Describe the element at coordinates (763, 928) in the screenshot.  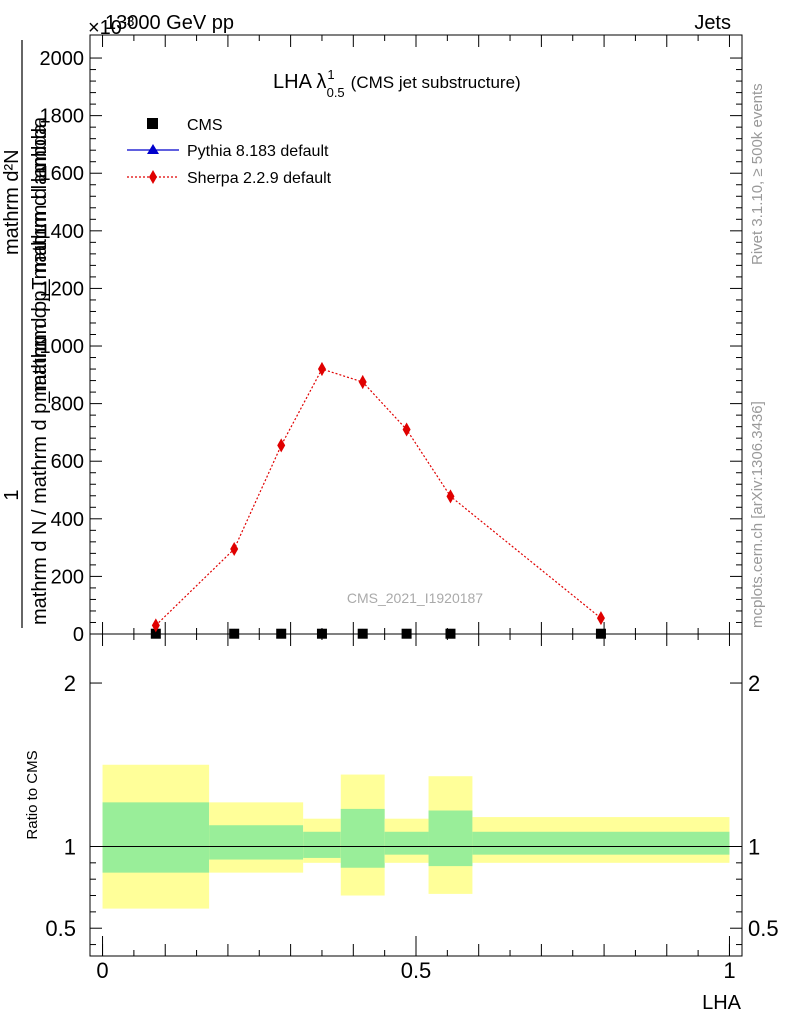
I see `ratio-ytick-label-right: 0.5` at that location.